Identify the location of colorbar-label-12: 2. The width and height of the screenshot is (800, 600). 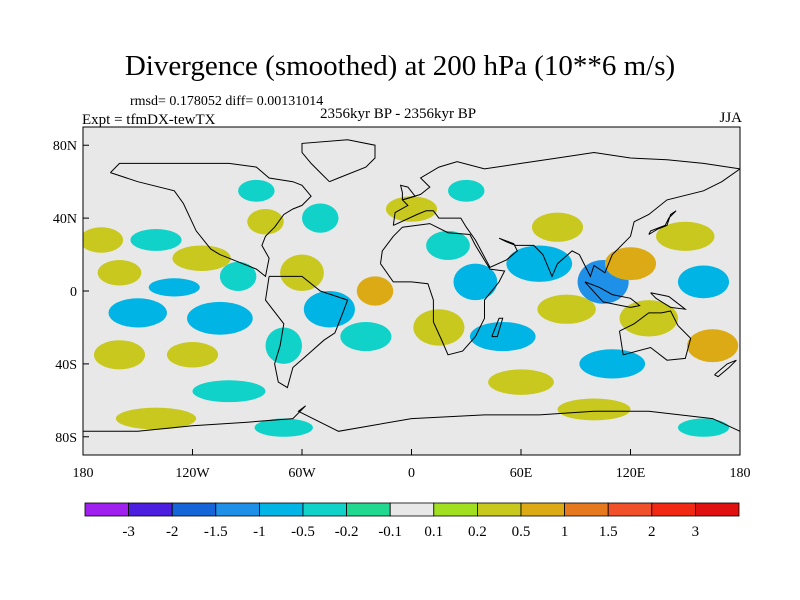
(652, 532).